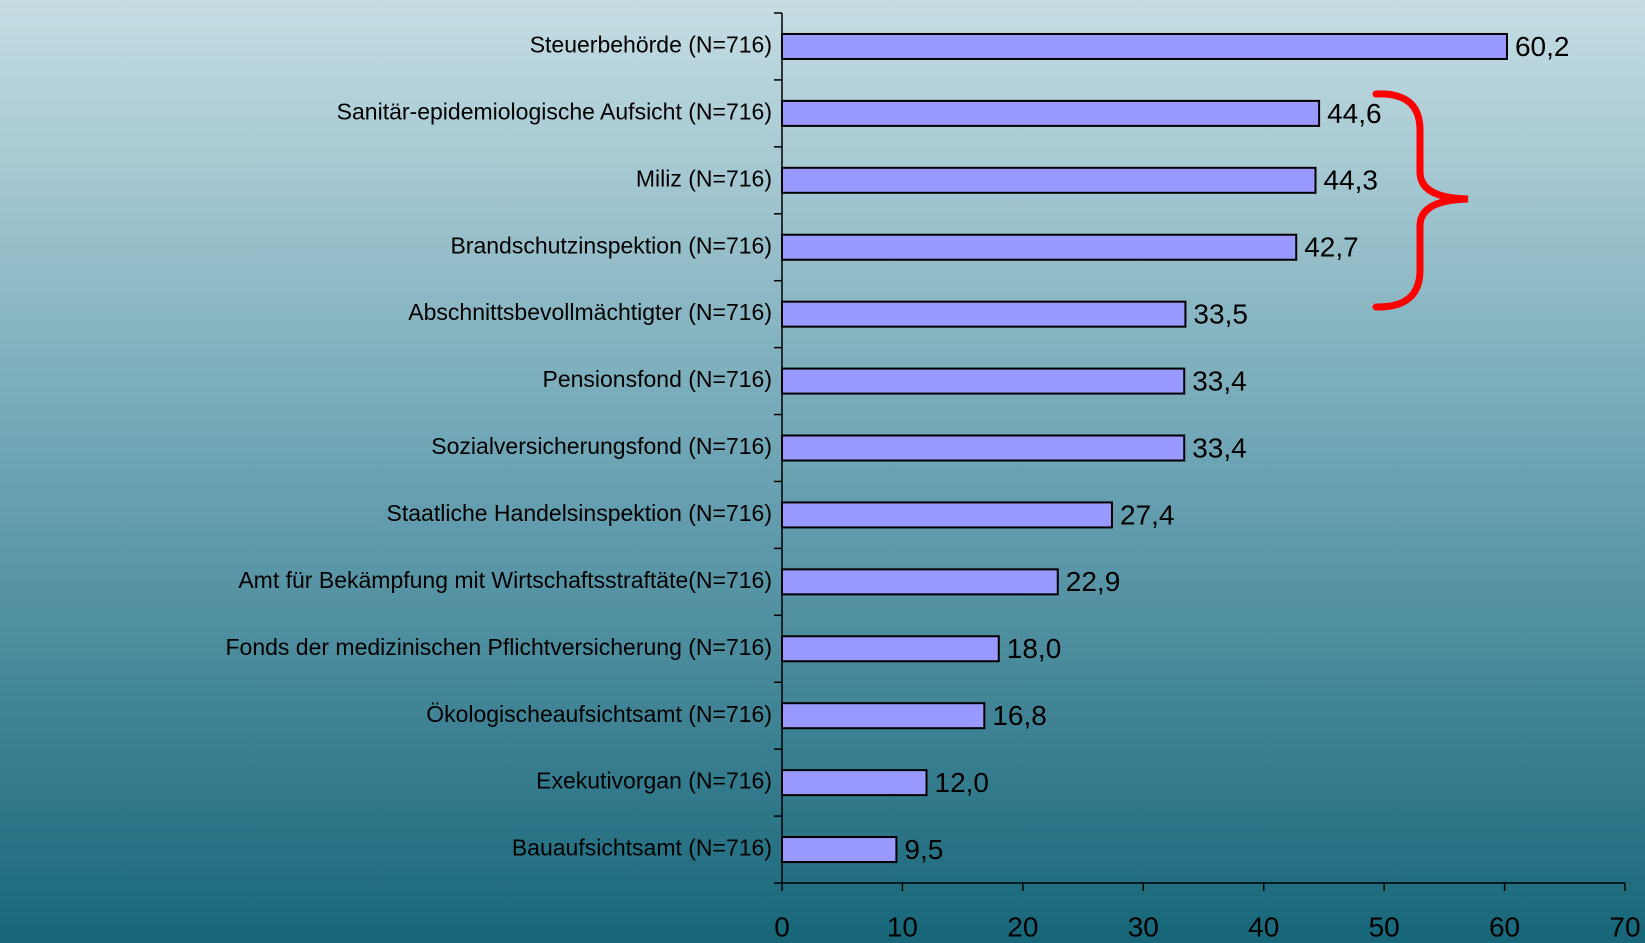  What do you see at coordinates (1220, 314) in the screenshot?
I see `value-label: 33,5` at bounding box center [1220, 314].